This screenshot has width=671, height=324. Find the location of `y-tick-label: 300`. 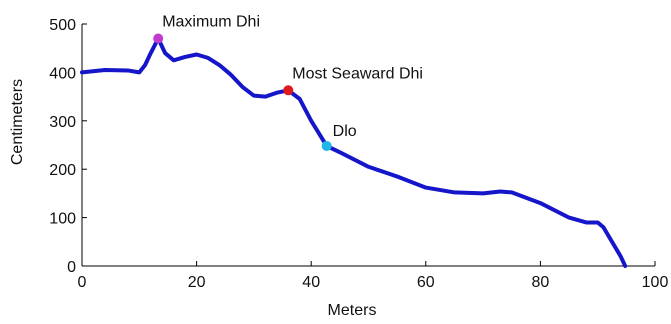

y-tick-label: 300 is located at coordinates (62, 122).